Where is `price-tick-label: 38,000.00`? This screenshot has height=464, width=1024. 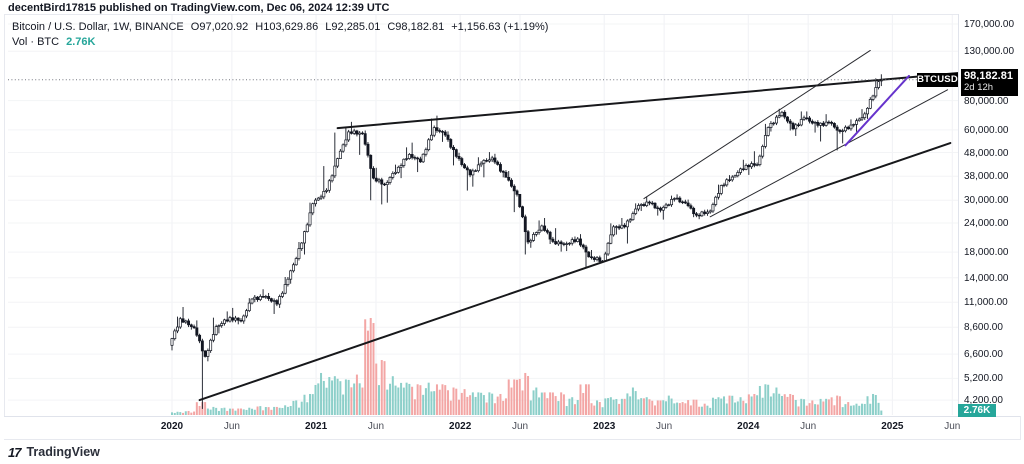
price-tick-label: 38,000.00 is located at coordinates (986, 177).